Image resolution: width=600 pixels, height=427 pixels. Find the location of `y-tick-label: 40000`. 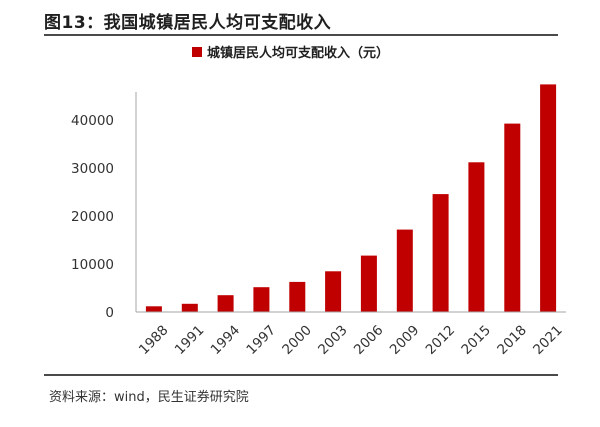

y-tick-label: 40000 is located at coordinates (92, 121).